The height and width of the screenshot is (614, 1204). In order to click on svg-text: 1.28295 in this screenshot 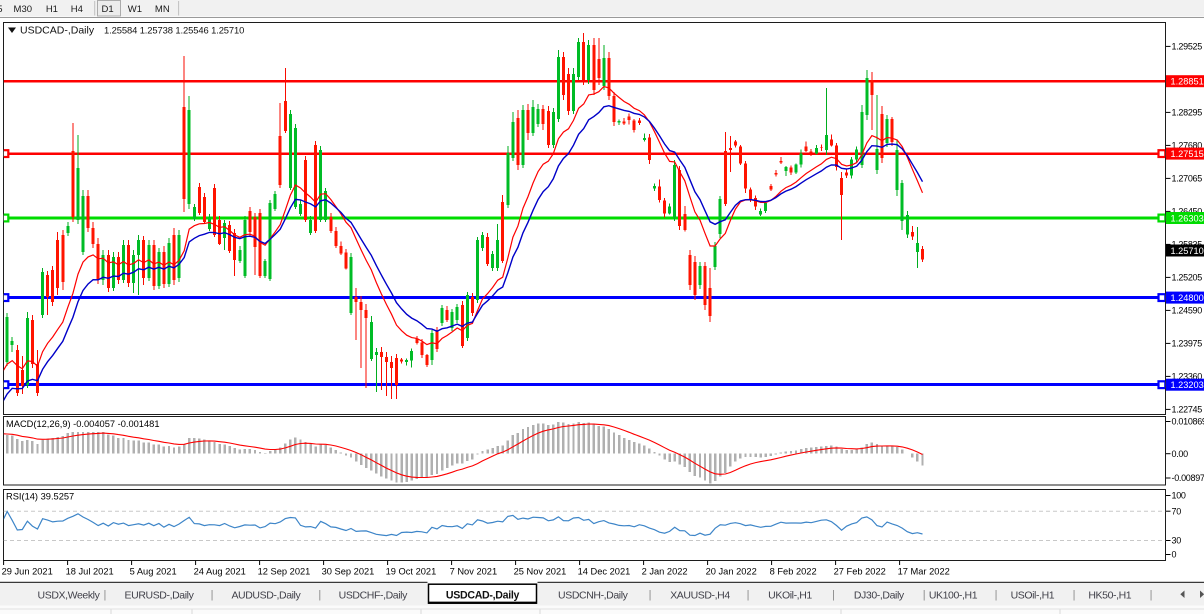, I will do `click(1187, 113)`.